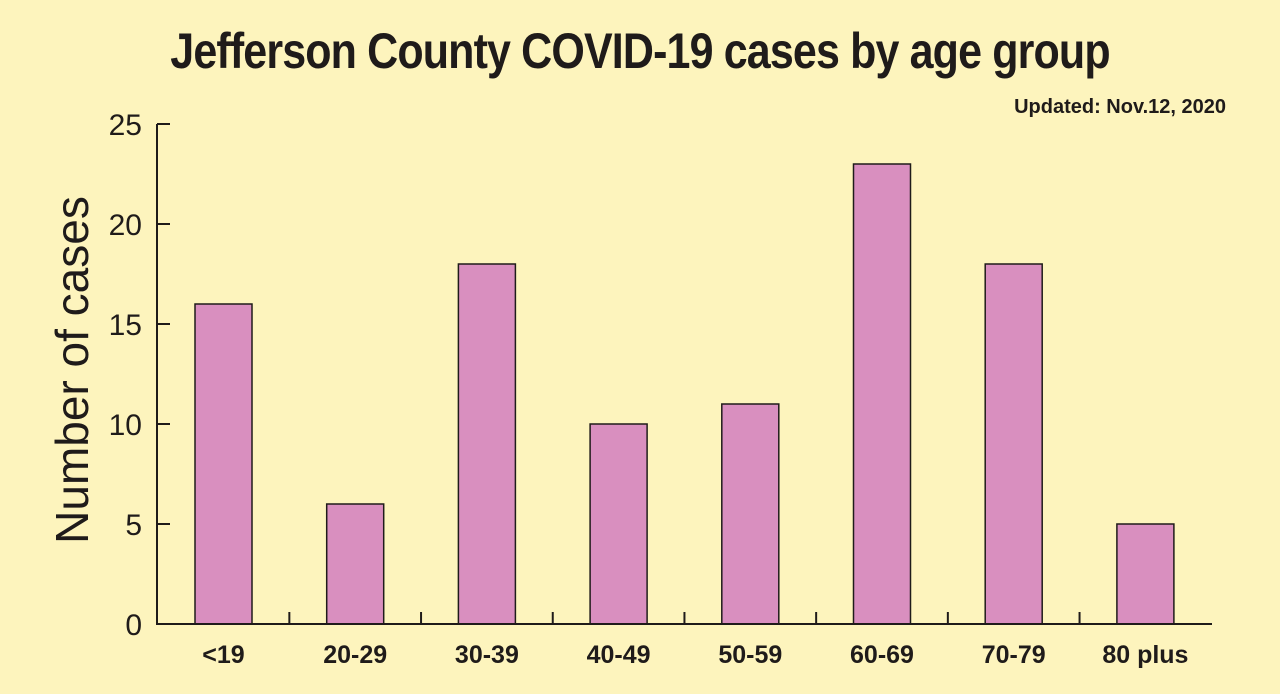 The height and width of the screenshot is (694, 1280). Describe the element at coordinates (223, 655) in the screenshot. I see `x-tick-label: <19` at that location.